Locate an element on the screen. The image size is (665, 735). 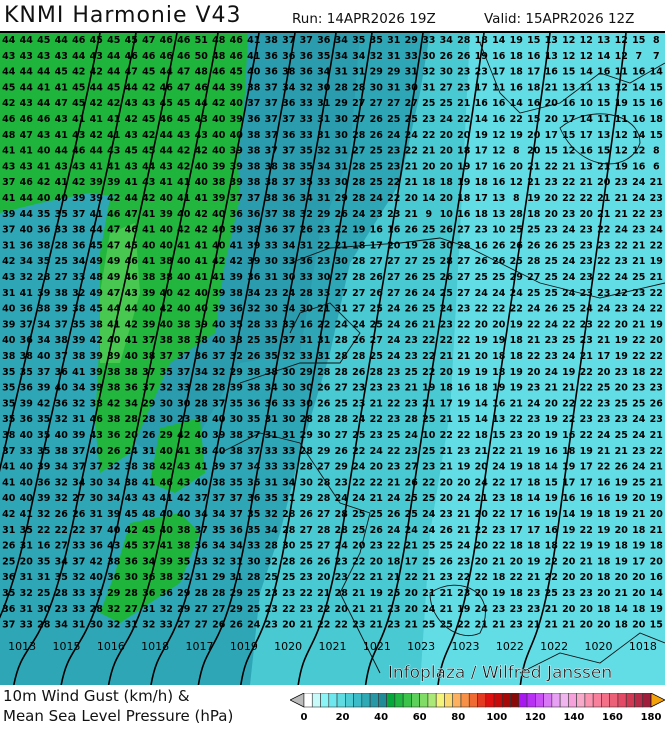
isobar-label: 1022 is located at coordinates (510, 646).